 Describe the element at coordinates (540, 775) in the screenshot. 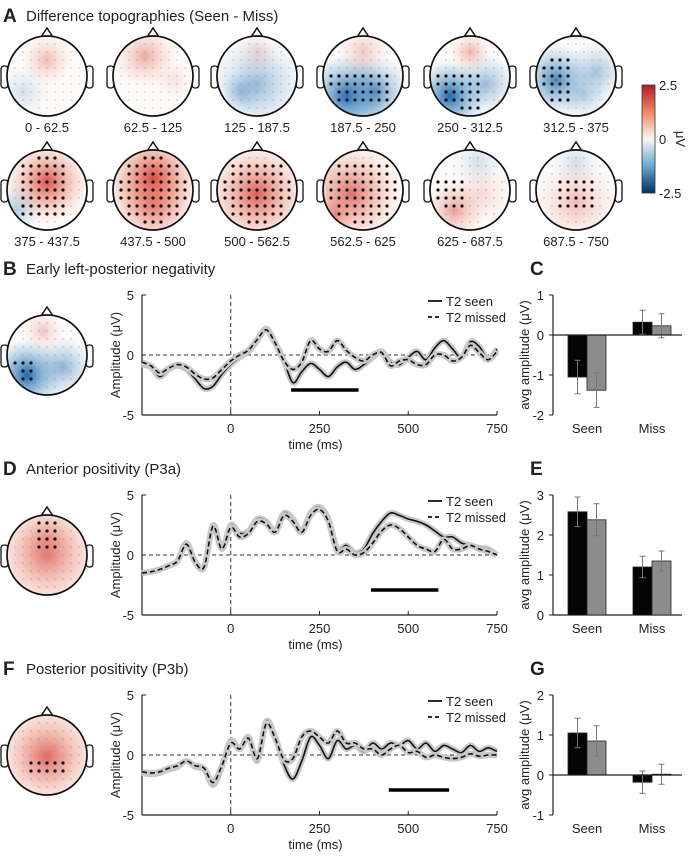

I see `y-tick-label: 0` at that location.